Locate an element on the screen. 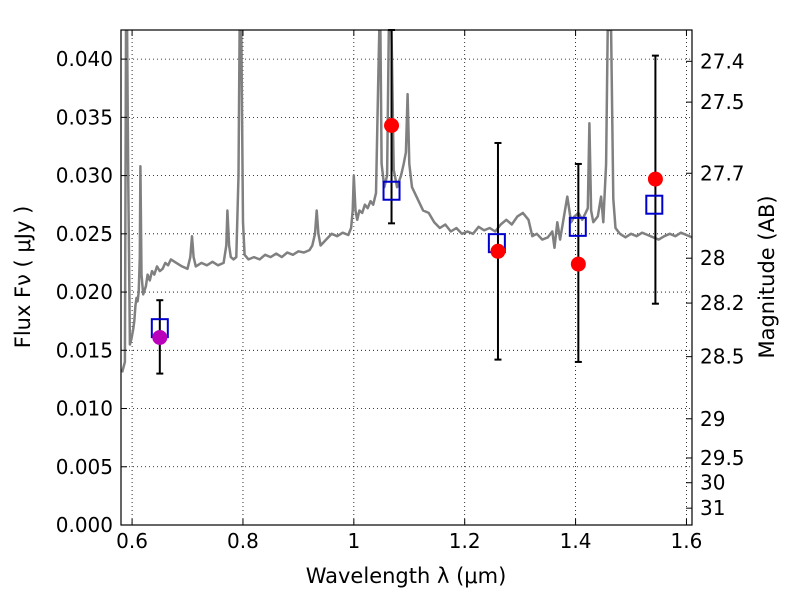 Image resolution: width=800 pixels, height=600 pixels. right-tick-label: 27.4 is located at coordinates (722, 61).